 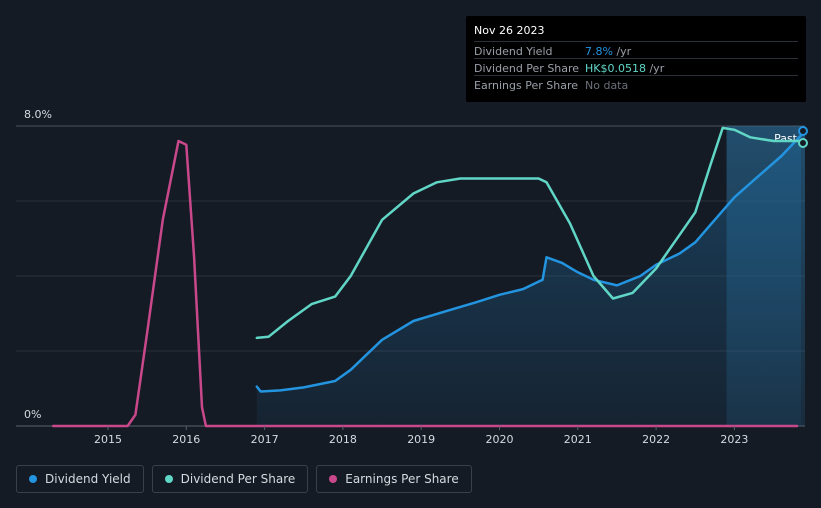 What do you see at coordinates (734, 439) in the screenshot?
I see `x-tick-label: 2023` at bounding box center [734, 439].